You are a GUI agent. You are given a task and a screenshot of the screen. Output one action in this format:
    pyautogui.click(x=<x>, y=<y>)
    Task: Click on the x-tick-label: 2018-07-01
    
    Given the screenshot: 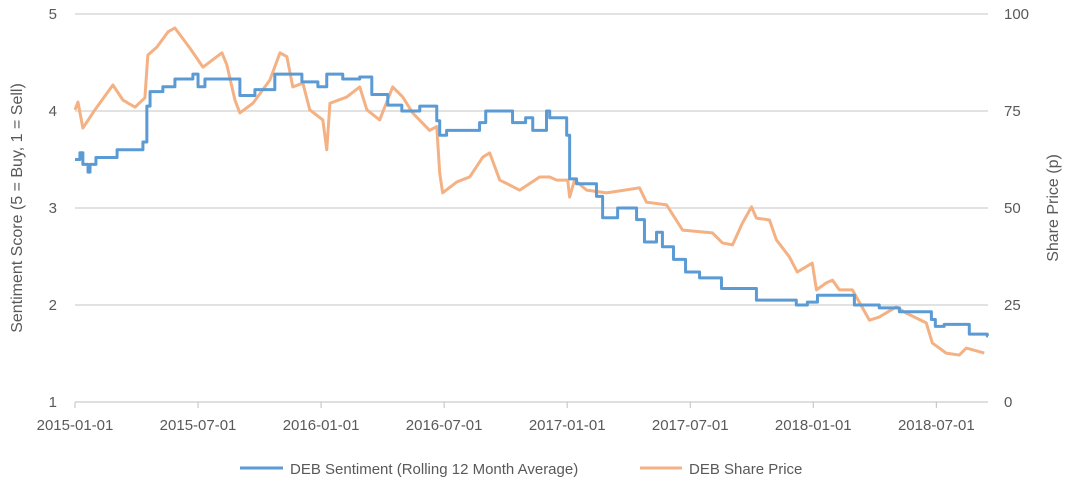 What is the action you would take?
    pyautogui.click(x=936, y=425)
    